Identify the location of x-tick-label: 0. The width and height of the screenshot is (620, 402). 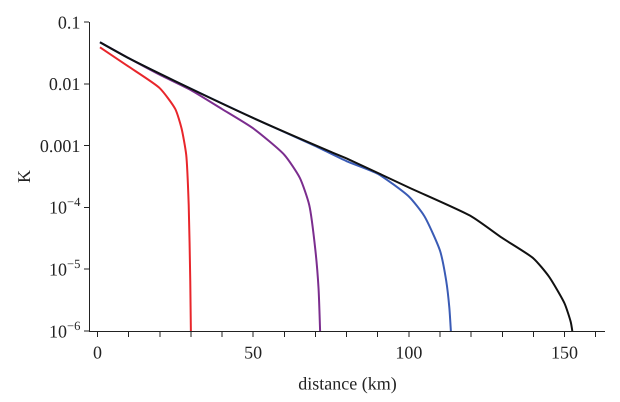
(97, 352).